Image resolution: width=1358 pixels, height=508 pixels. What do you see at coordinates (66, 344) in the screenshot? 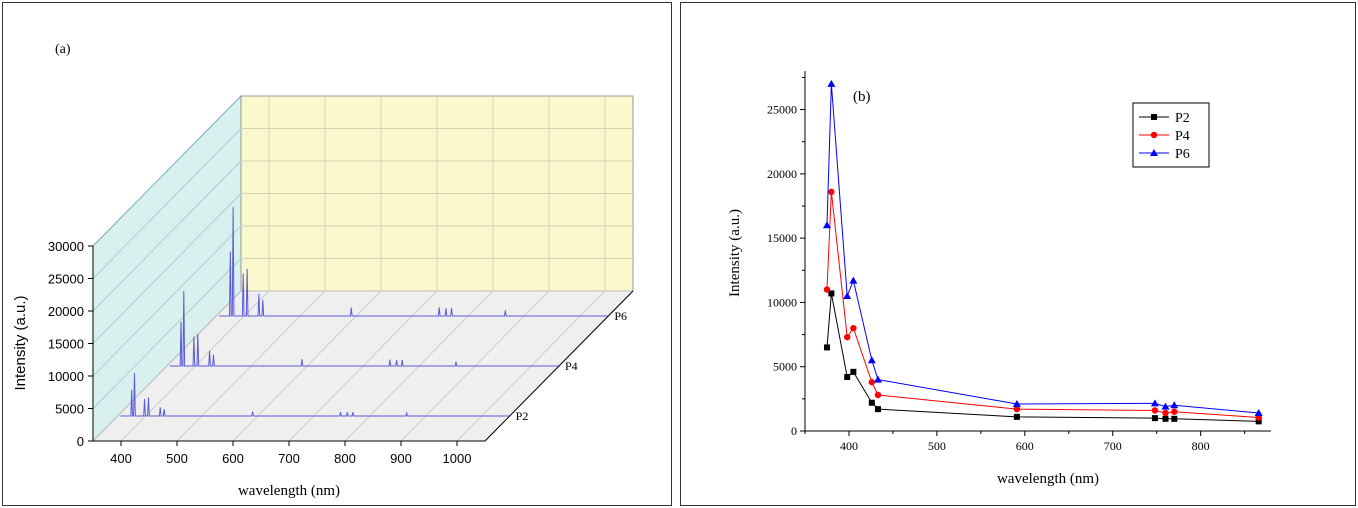
I see `z-tick-label: 15000` at bounding box center [66, 344].